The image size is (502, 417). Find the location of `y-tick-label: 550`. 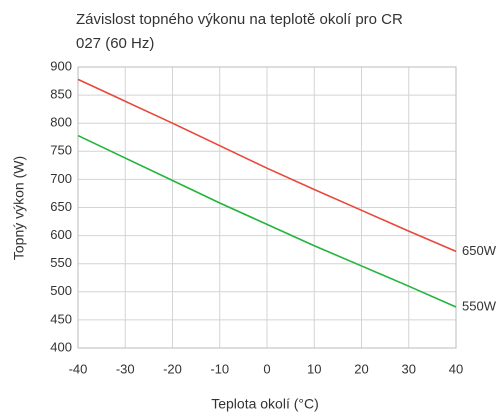

y-tick-label: 550 is located at coordinates (61, 262).